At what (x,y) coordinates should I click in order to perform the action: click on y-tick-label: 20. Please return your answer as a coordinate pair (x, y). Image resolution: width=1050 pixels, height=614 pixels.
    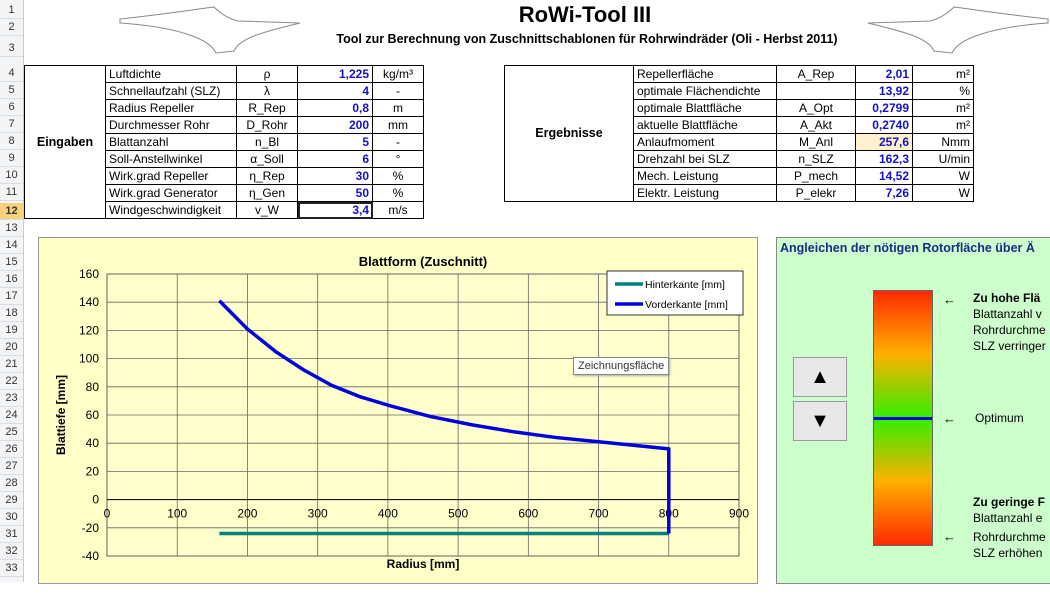
    Looking at the image, I should click on (93, 471).